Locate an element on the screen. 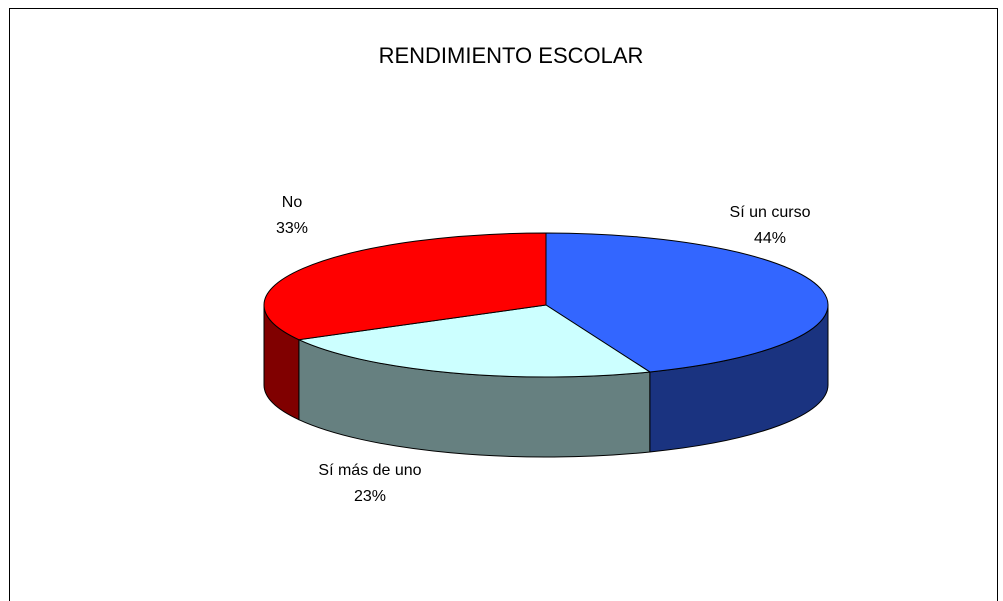 This screenshot has width=1003, height=601. slice-label: No is located at coordinates (292, 202).